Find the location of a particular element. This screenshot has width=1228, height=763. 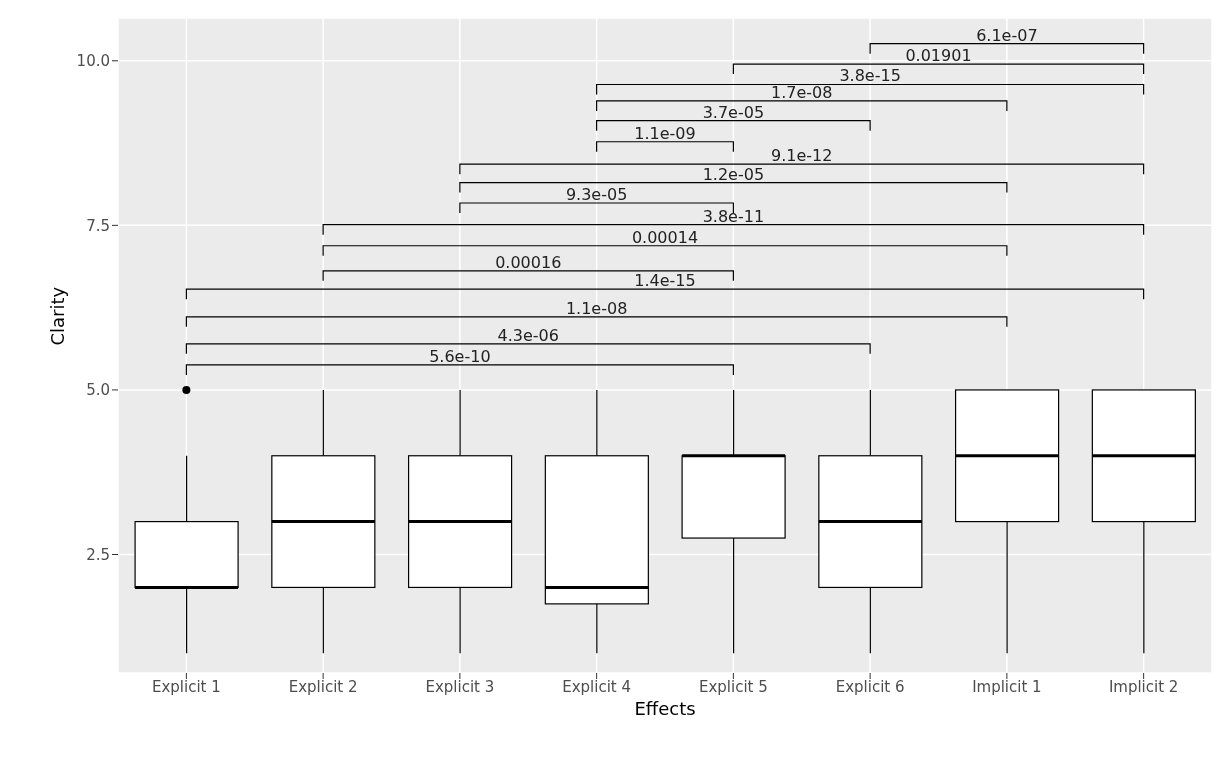

annotation: 1.1e-08 is located at coordinates (596, 308).